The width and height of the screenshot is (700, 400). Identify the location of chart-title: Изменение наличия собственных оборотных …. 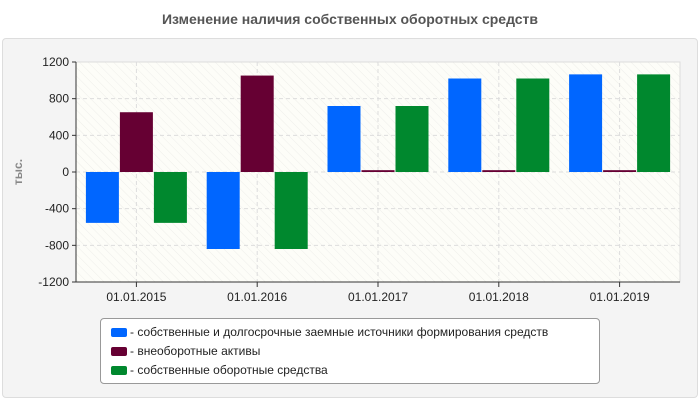
(350, 19).